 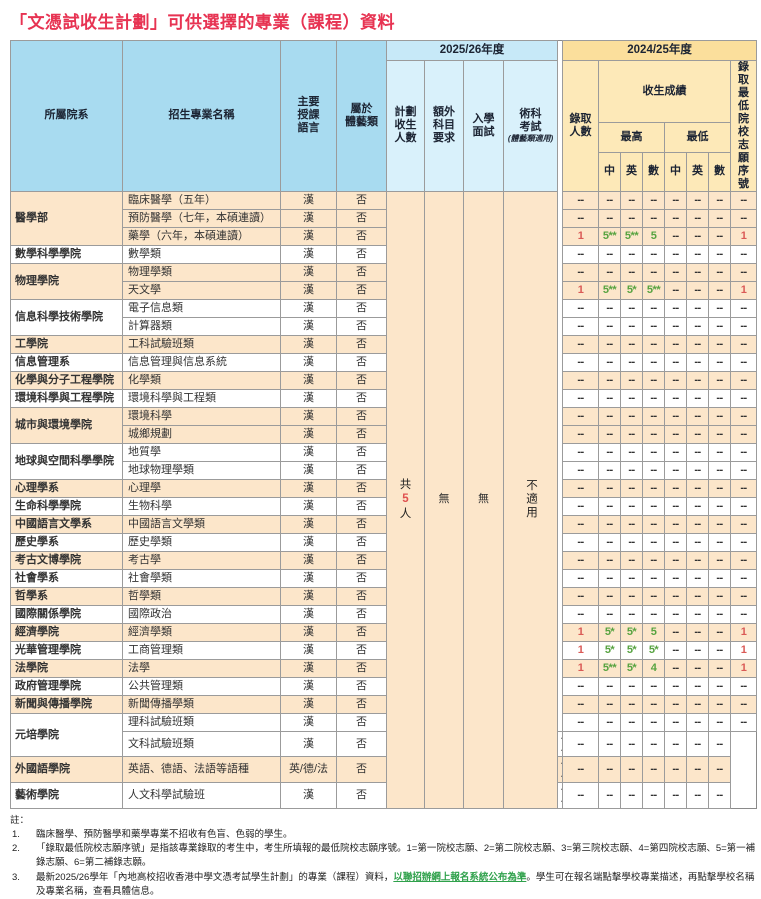 What do you see at coordinates (164, 834) in the screenshot?
I see `footnote-text: 臨床醫學、預防醫學和藥學專業不招收有色盲、色弱的學生。` at bounding box center [164, 834].